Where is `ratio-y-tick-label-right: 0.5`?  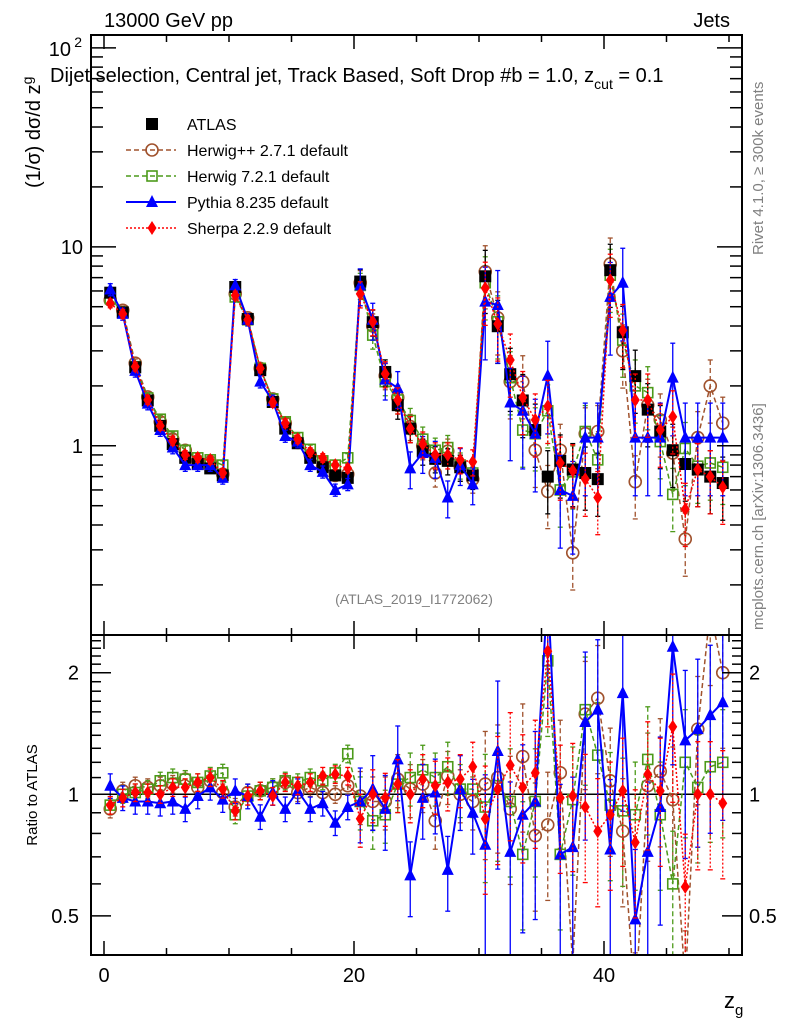
ratio-y-tick-label-right: 0.5 is located at coordinates (763, 917).